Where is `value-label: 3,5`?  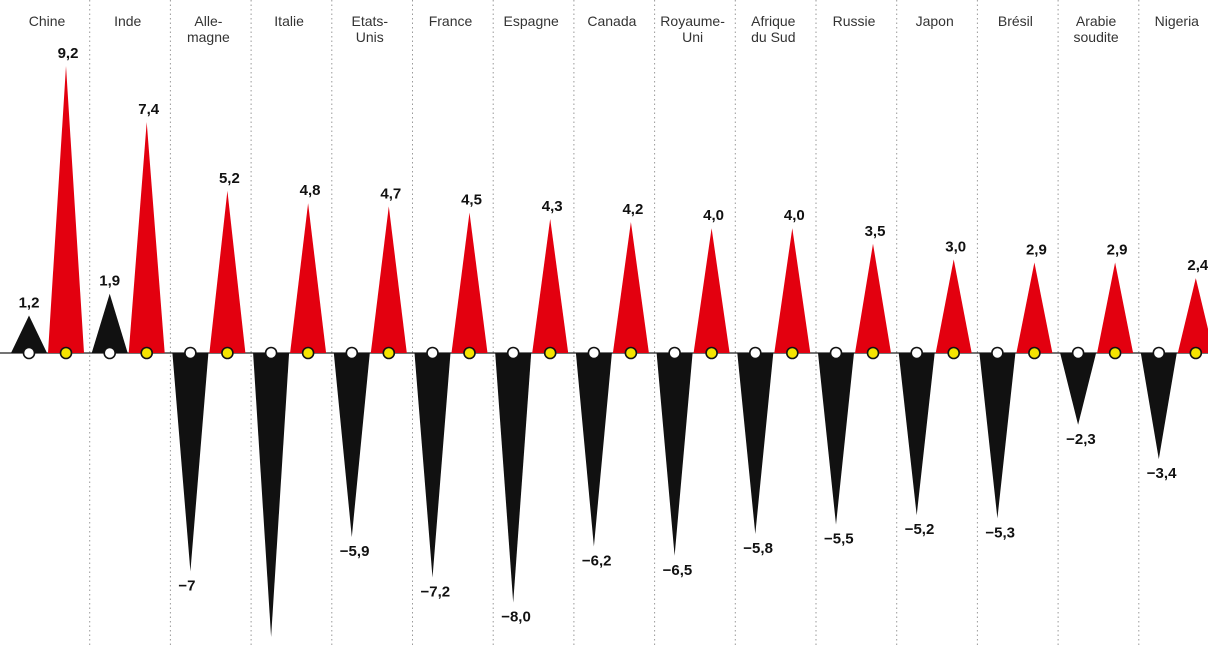
value-label: 3,5 is located at coordinates (875, 231).